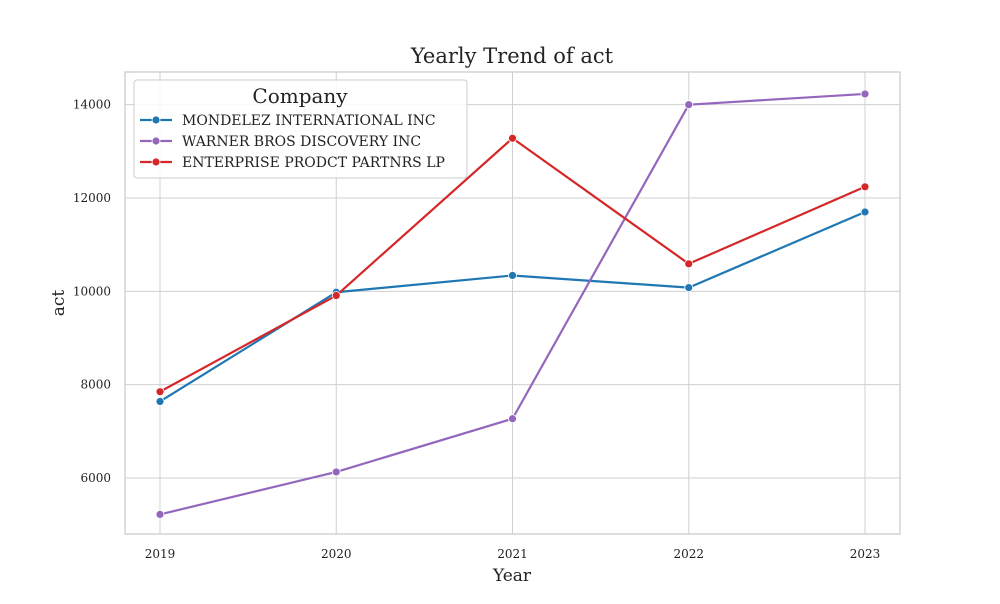 The width and height of the screenshot is (1000, 604). Describe the element at coordinates (95, 385) in the screenshot. I see `y-tick-label: 8000` at that location.